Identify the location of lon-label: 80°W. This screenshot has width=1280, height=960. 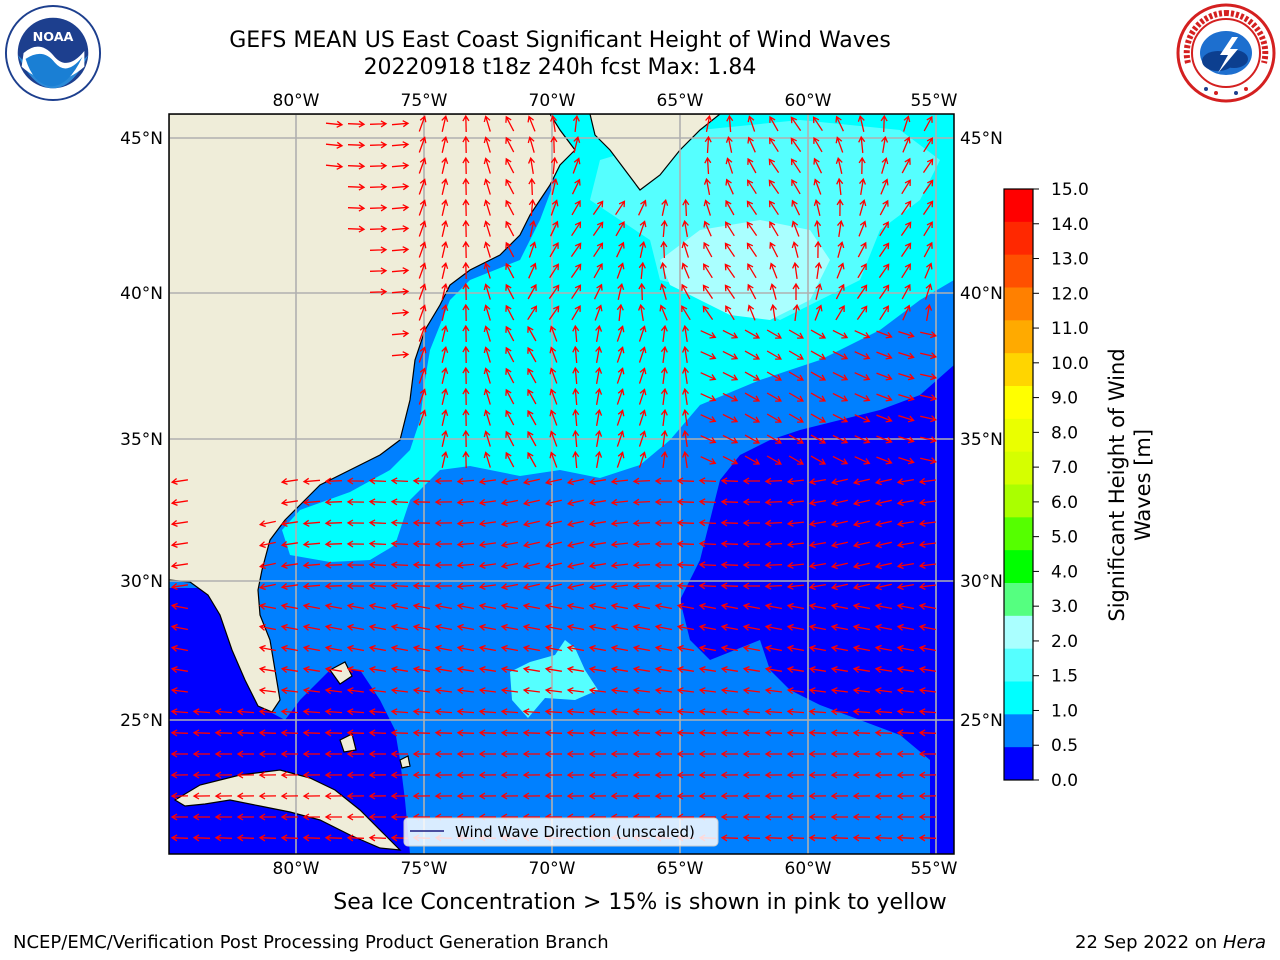
(296, 869).